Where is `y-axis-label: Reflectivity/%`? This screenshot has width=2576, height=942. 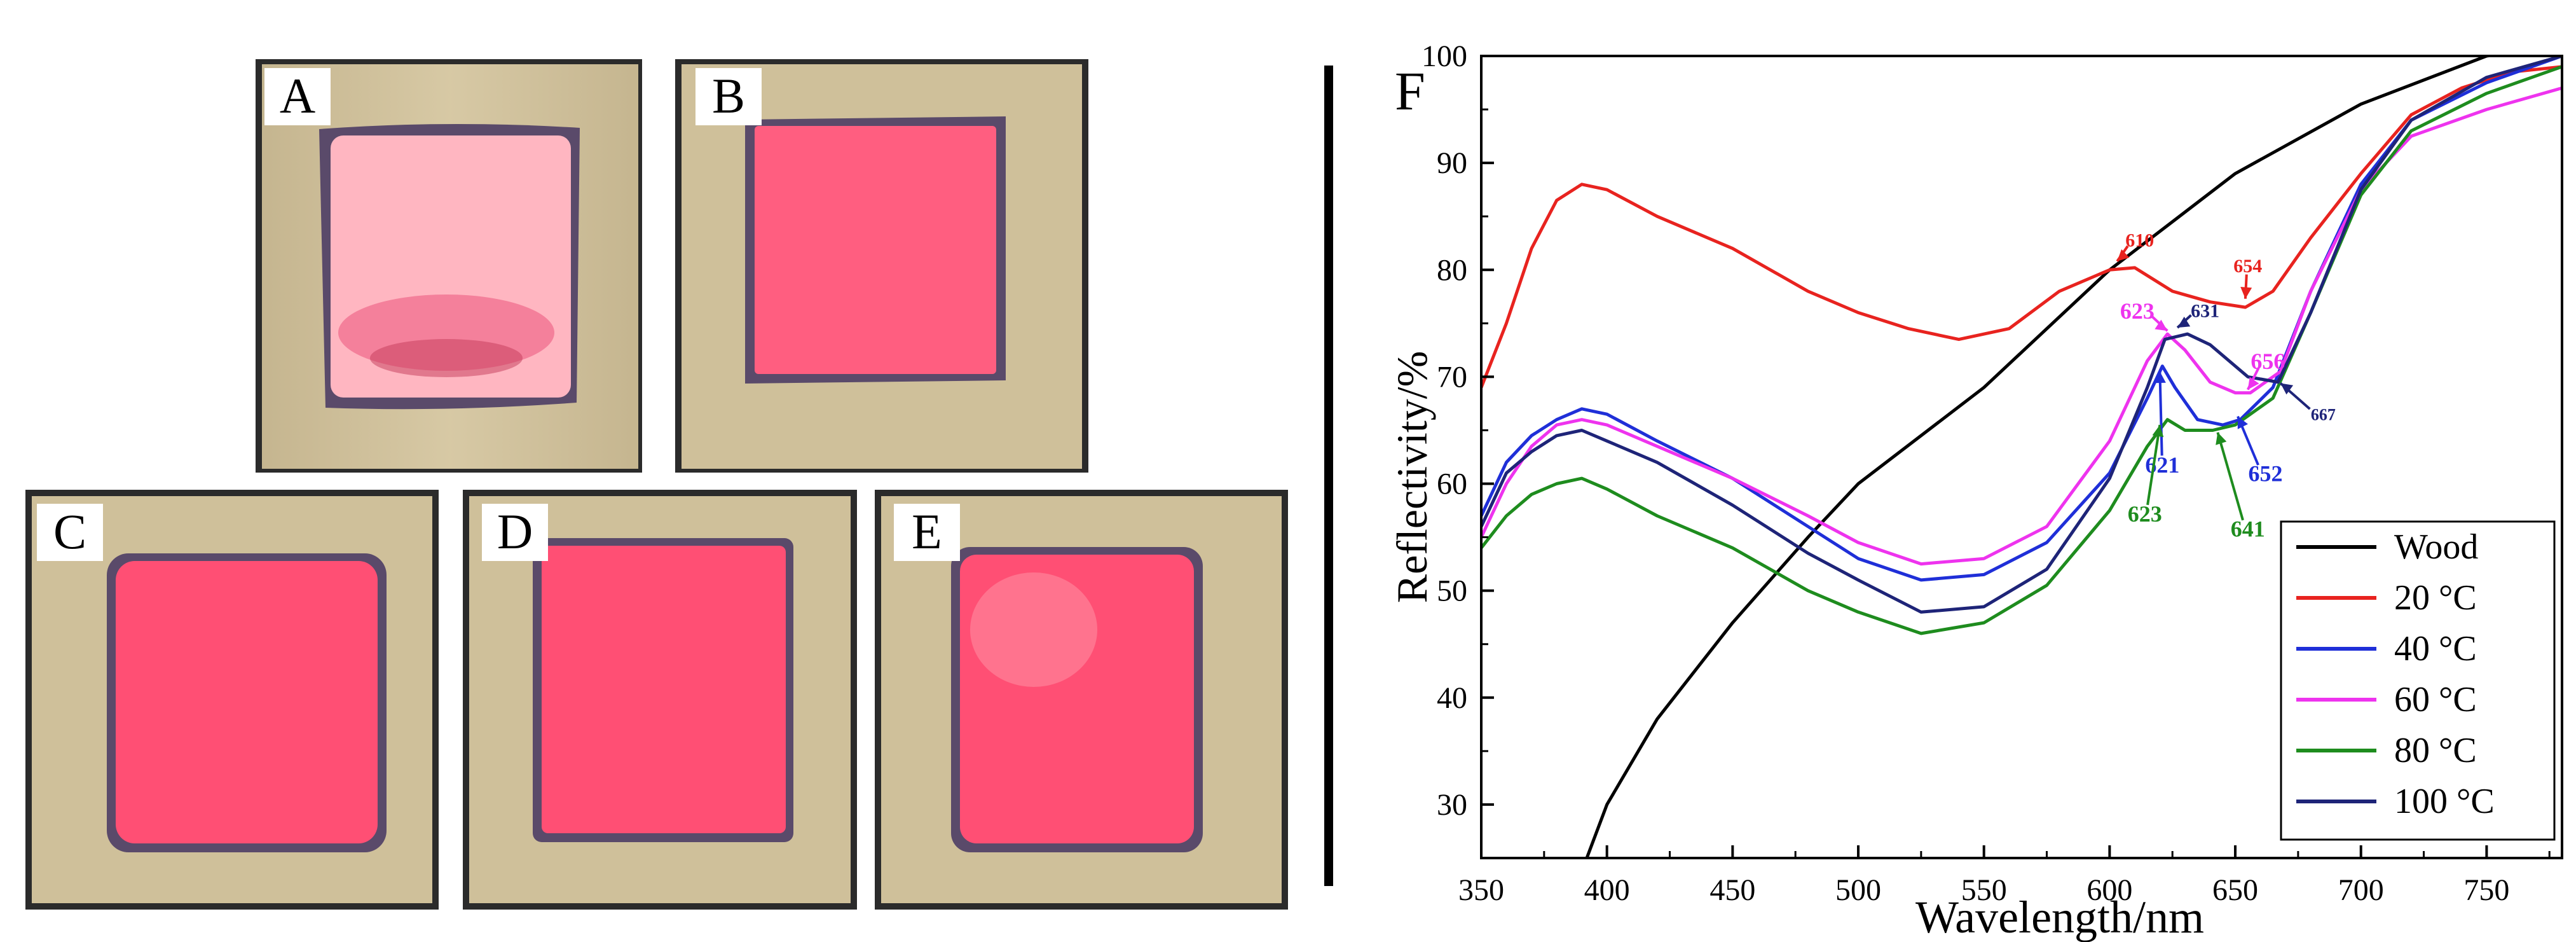
y-axis-label: Reflectivity/% is located at coordinates (1412, 477).